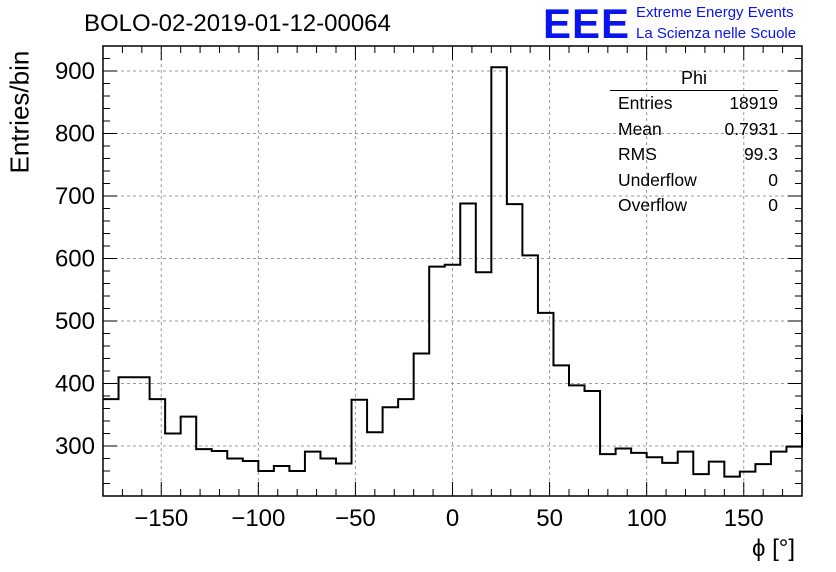 This screenshot has width=836, height=572. What do you see at coordinates (694, 206) in the screenshot?
I see `stats-row-overflow: Overflow 0` at bounding box center [694, 206].